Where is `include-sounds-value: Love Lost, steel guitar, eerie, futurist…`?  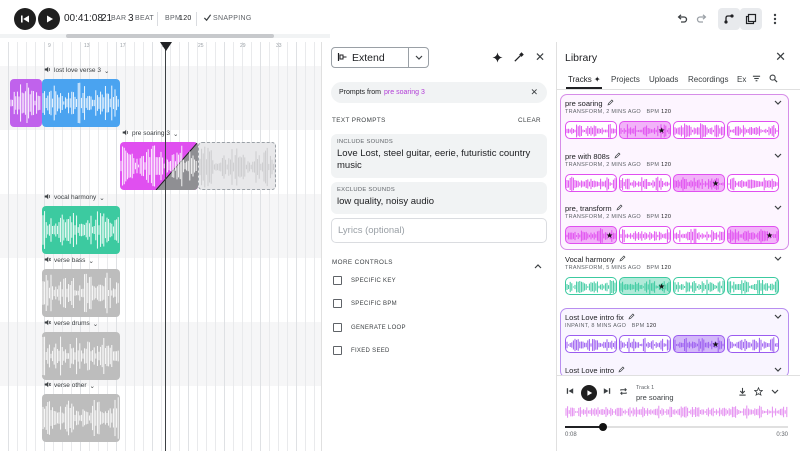 include-sounds-value: Love Lost, steel guitar, eerie, futurist… is located at coordinates (434, 159).